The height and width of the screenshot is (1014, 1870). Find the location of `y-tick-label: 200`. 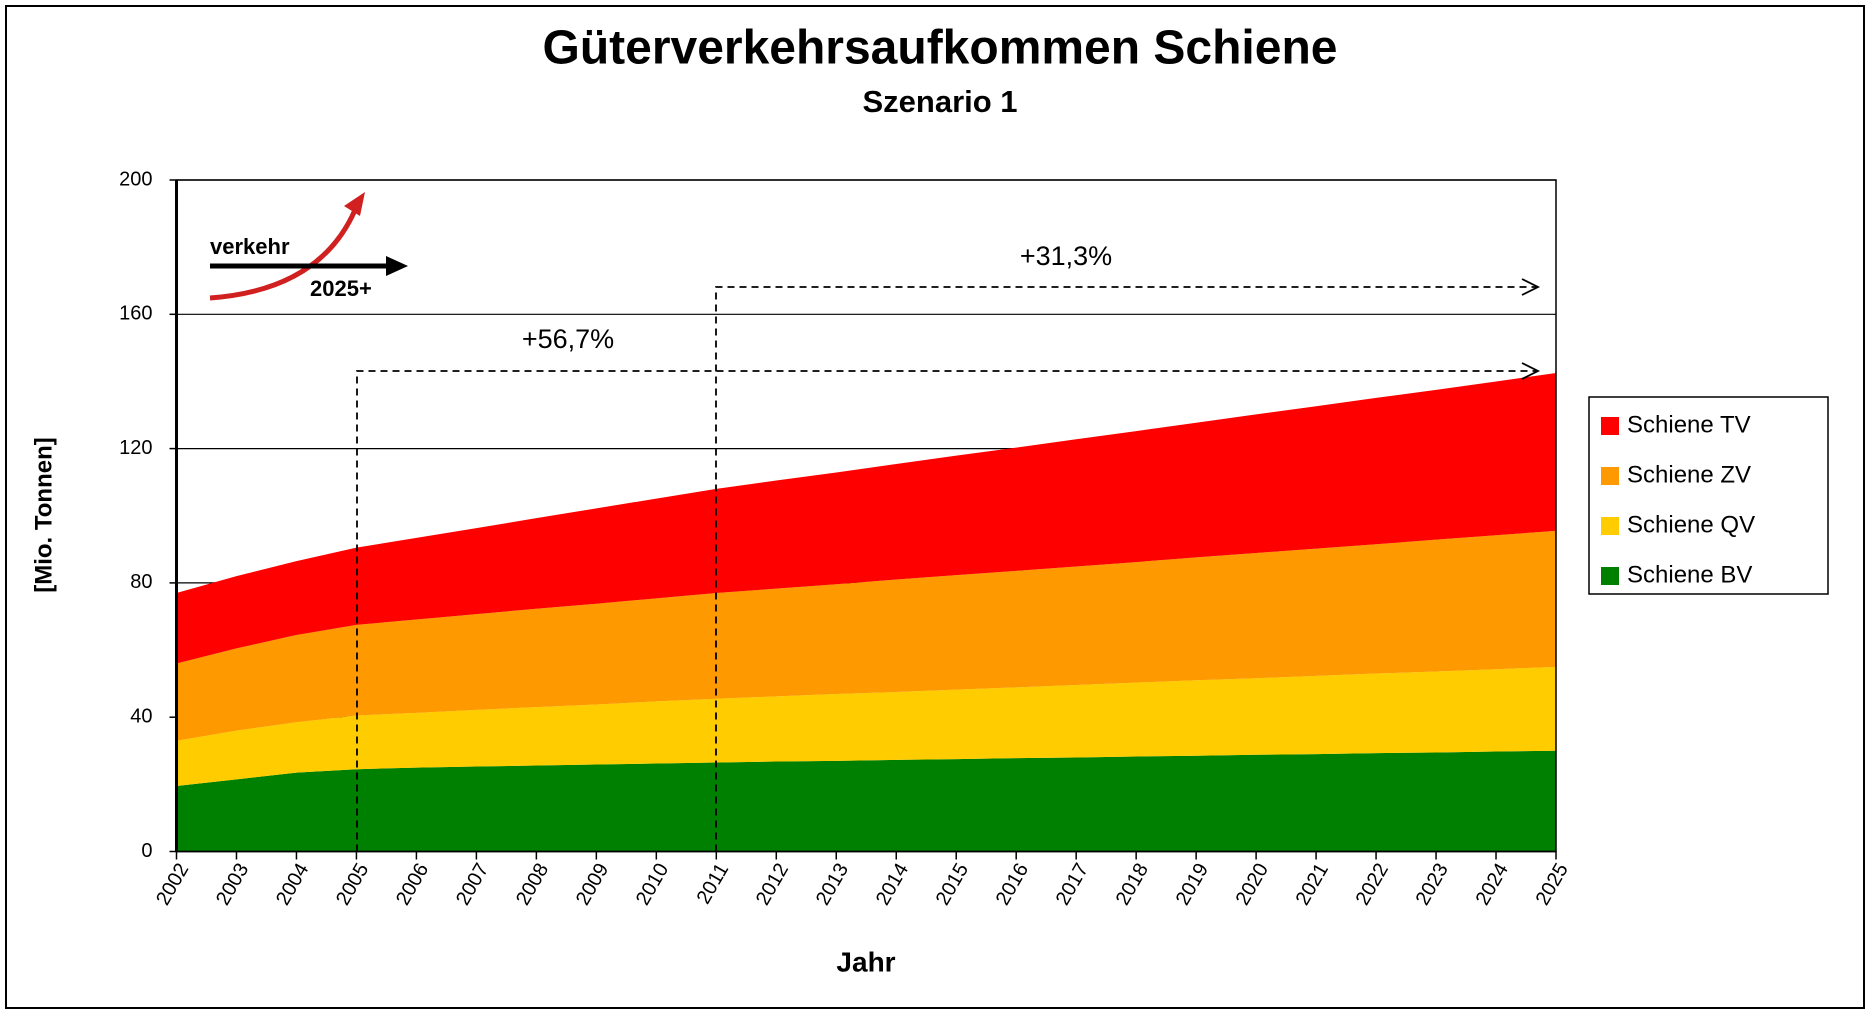

y-tick-label: 200 is located at coordinates (135, 179).